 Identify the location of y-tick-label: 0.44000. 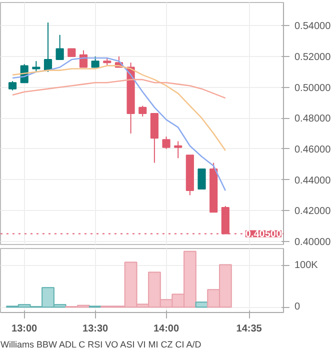
(313, 180).